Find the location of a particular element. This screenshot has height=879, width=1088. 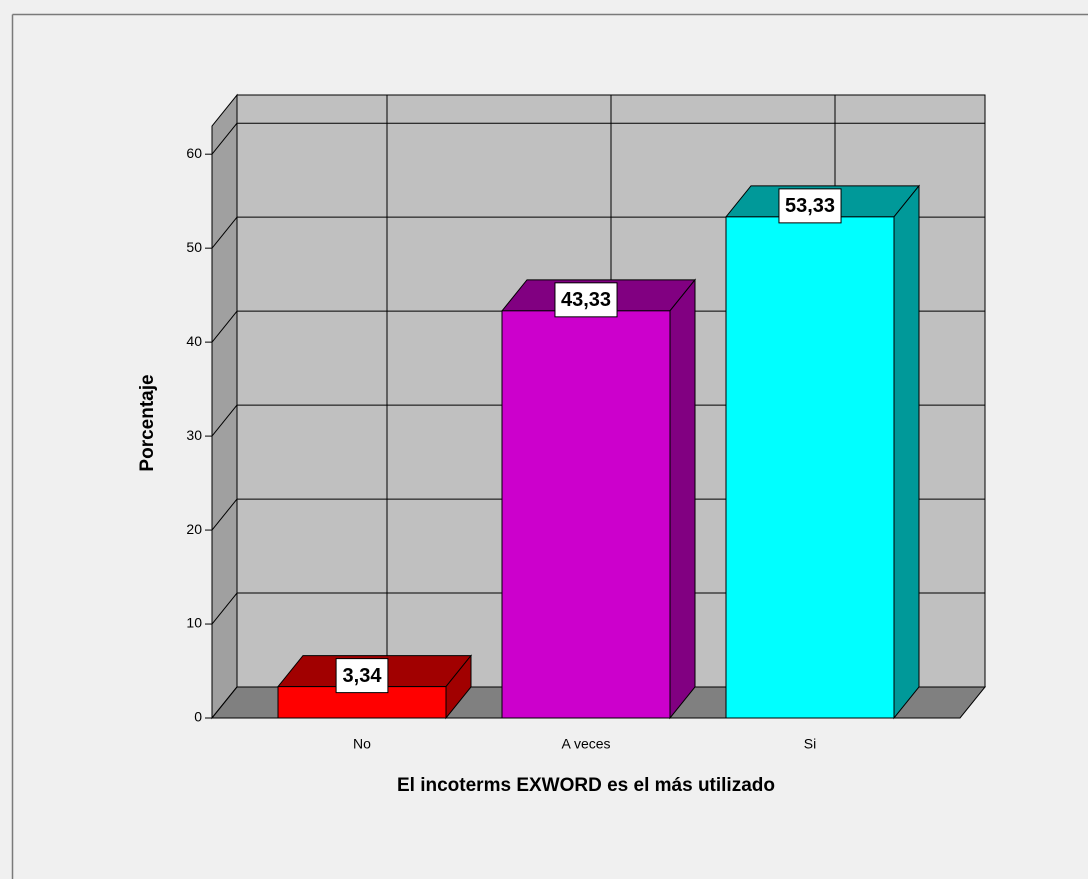

value-label: 3,34 is located at coordinates (363, 676).